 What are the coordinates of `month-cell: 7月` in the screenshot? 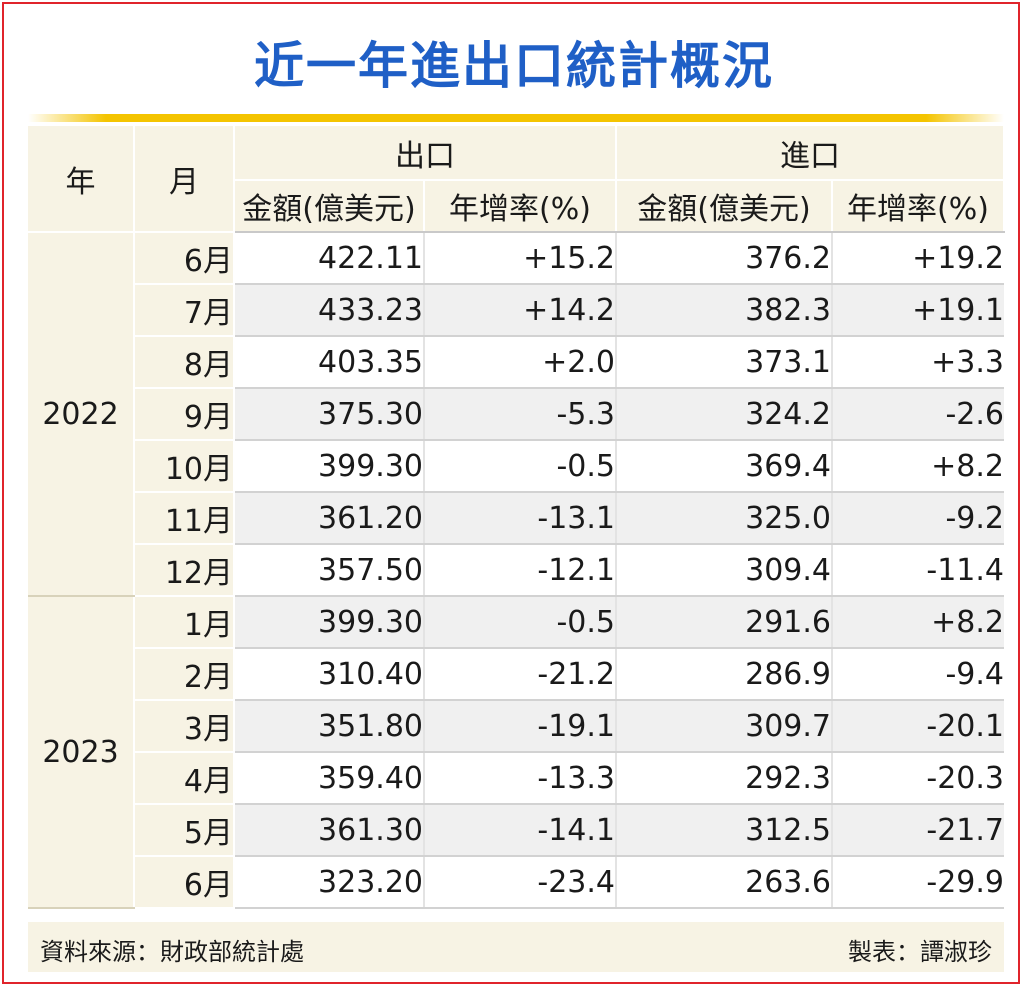 It's located at (184, 310).